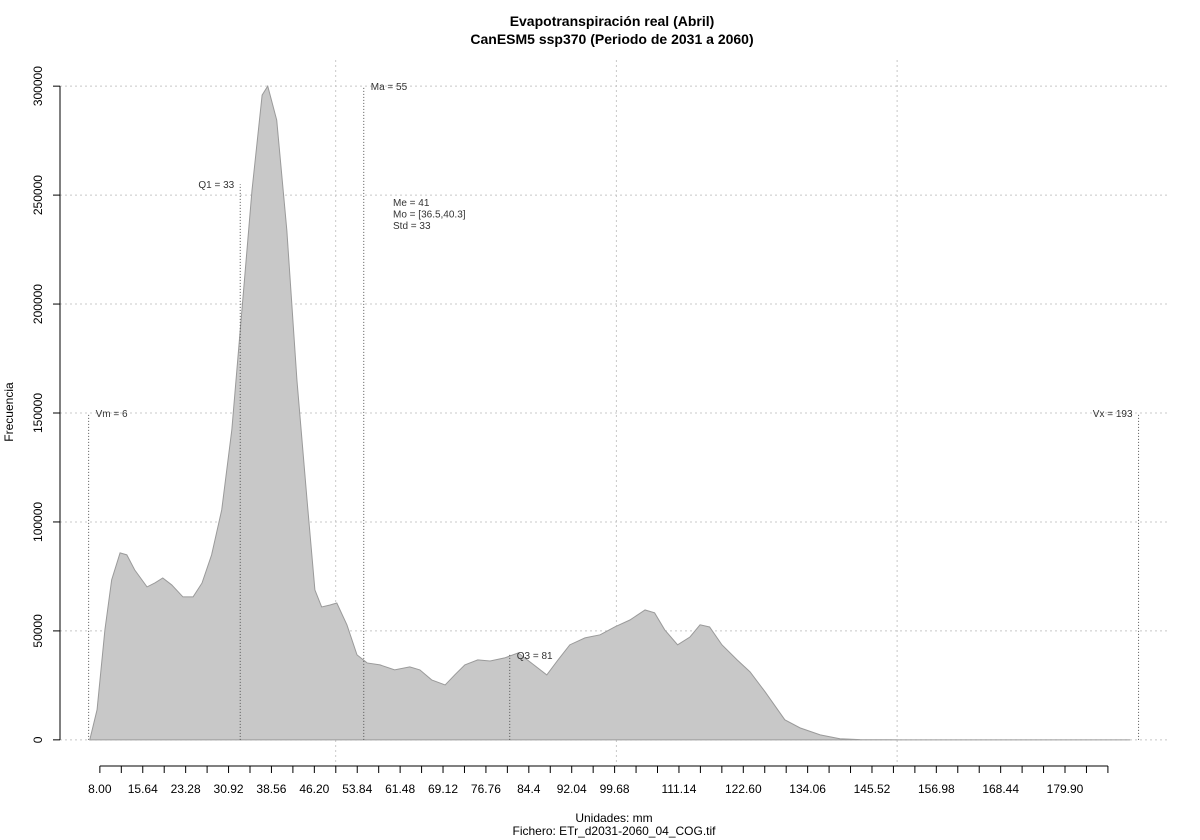 The width and height of the screenshot is (1200, 840). I want to click on chart-subtitle: CanESM5 ssp370 (Periodo de 2031 a 2060), so click(611, 39).